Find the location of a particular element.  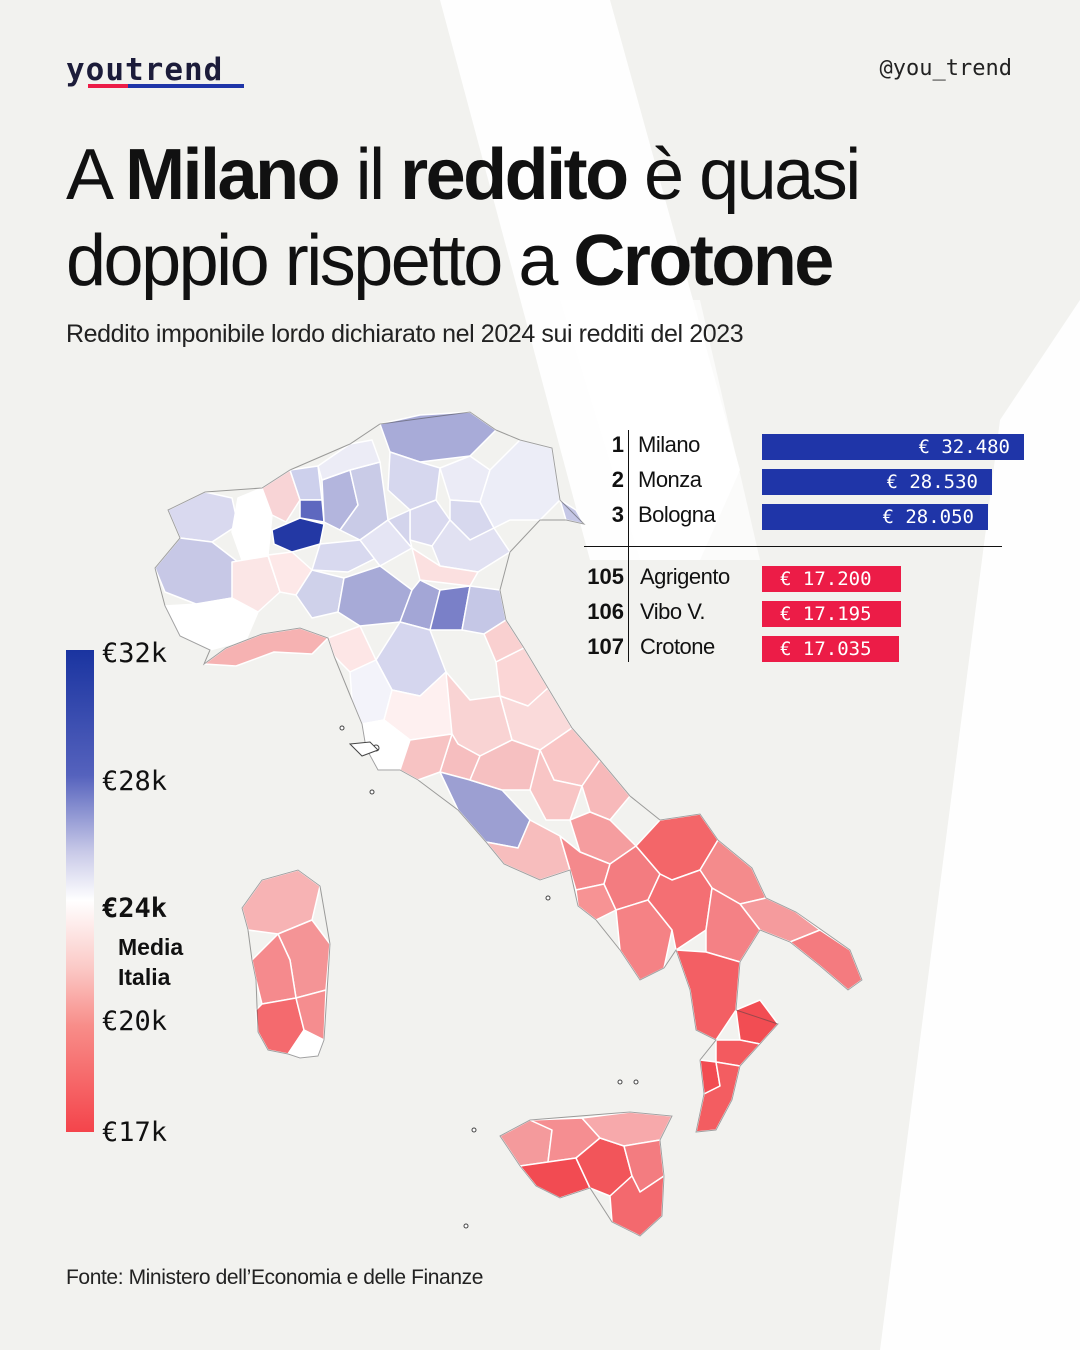

ranking-position: 105 is located at coordinates (605, 576).